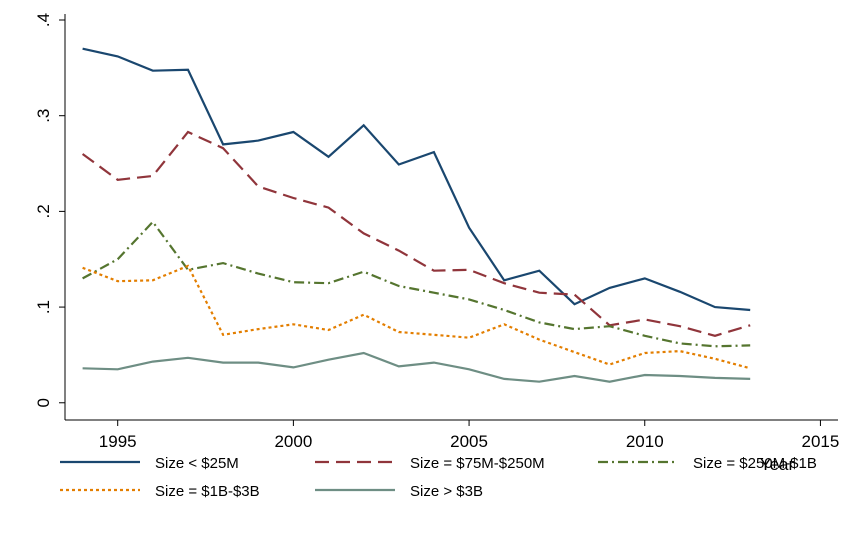 The image size is (851, 556). I want to click on y-tick-label: 0, so click(43, 402).